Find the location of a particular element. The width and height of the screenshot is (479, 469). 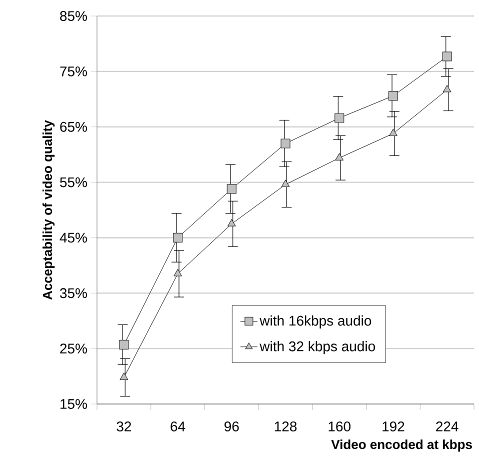

x-tick-label: 224 is located at coordinates (447, 427).